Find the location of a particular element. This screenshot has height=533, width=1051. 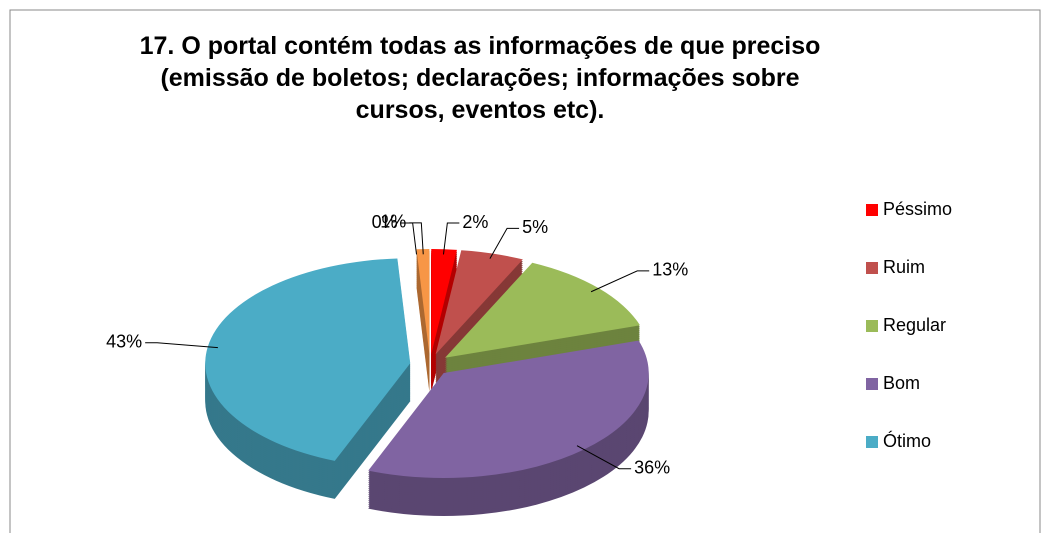

legend-label: Regular is located at coordinates (914, 325).